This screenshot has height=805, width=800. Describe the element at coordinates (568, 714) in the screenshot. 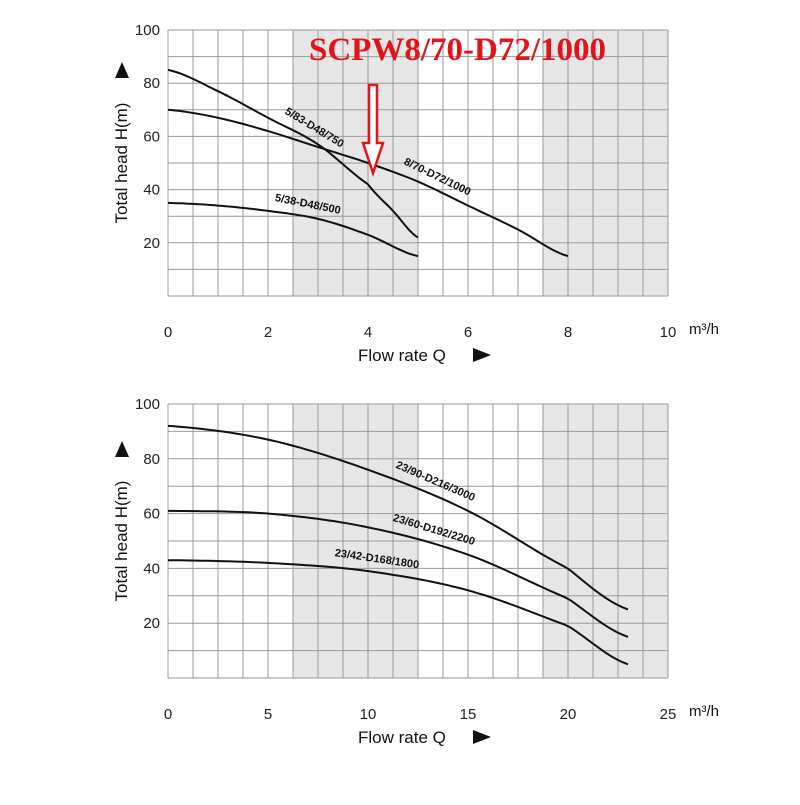

I see `x-tick-label: 20` at that location.